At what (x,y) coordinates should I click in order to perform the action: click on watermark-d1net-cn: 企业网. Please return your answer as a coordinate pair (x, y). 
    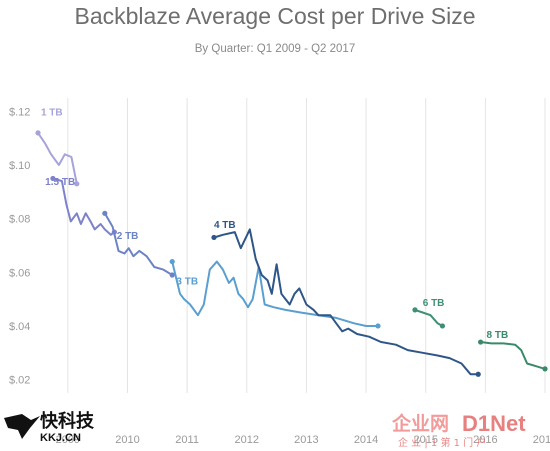
    Looking at the image, I should click on (420, 423).